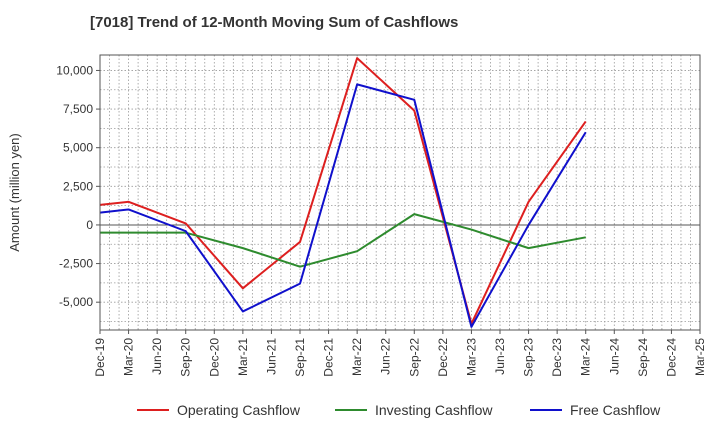 This screenshot has width=720, height=440. I want to click on y-tick-label: 2,500, so click(78, 186).